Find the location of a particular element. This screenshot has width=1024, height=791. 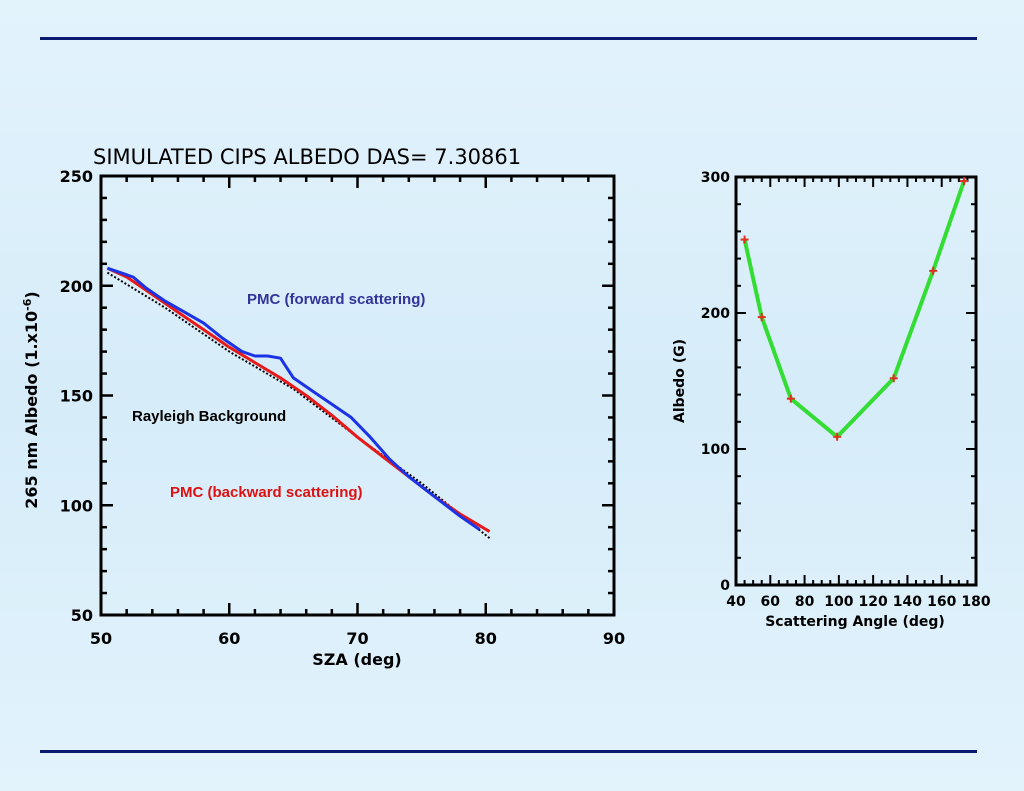

chart2-y-tick-label: 0 is located at coordinates (725, 586).